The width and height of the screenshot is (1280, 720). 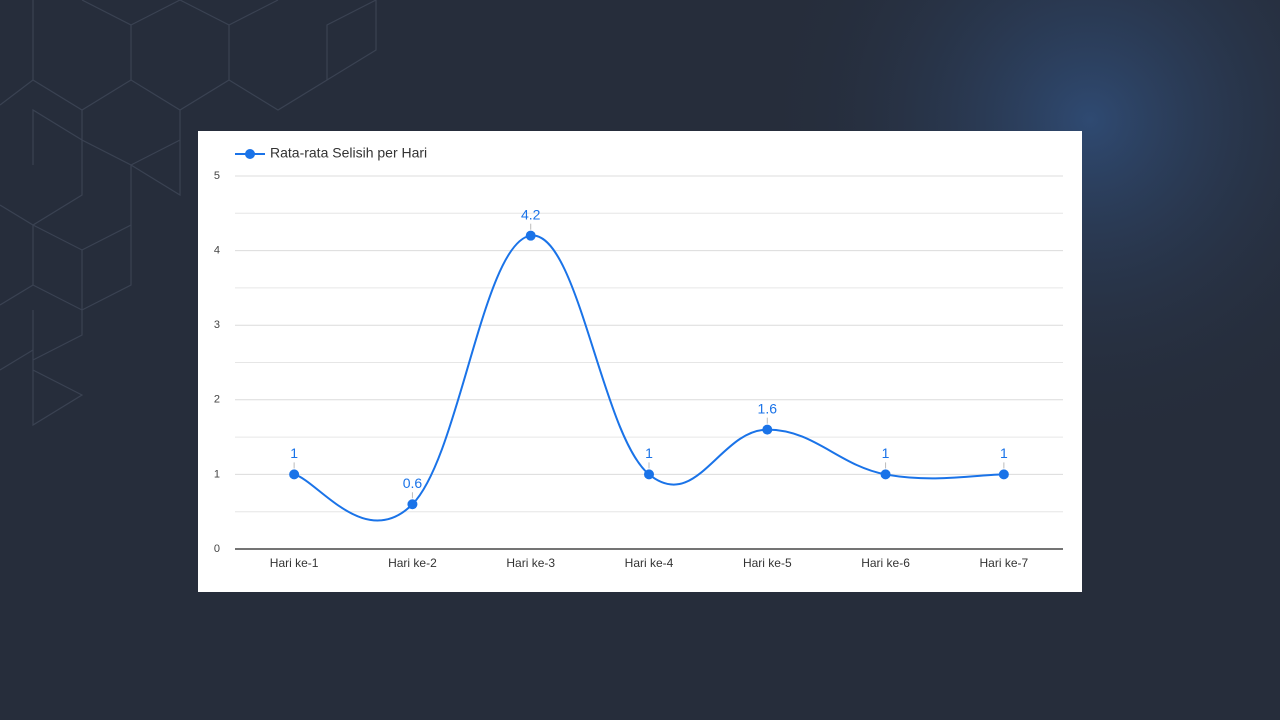 What do you see at coordinates (530, 563) in the screenshot?
I see `x-tick-label: Hari ke-3` at bounding box center [530, 563].